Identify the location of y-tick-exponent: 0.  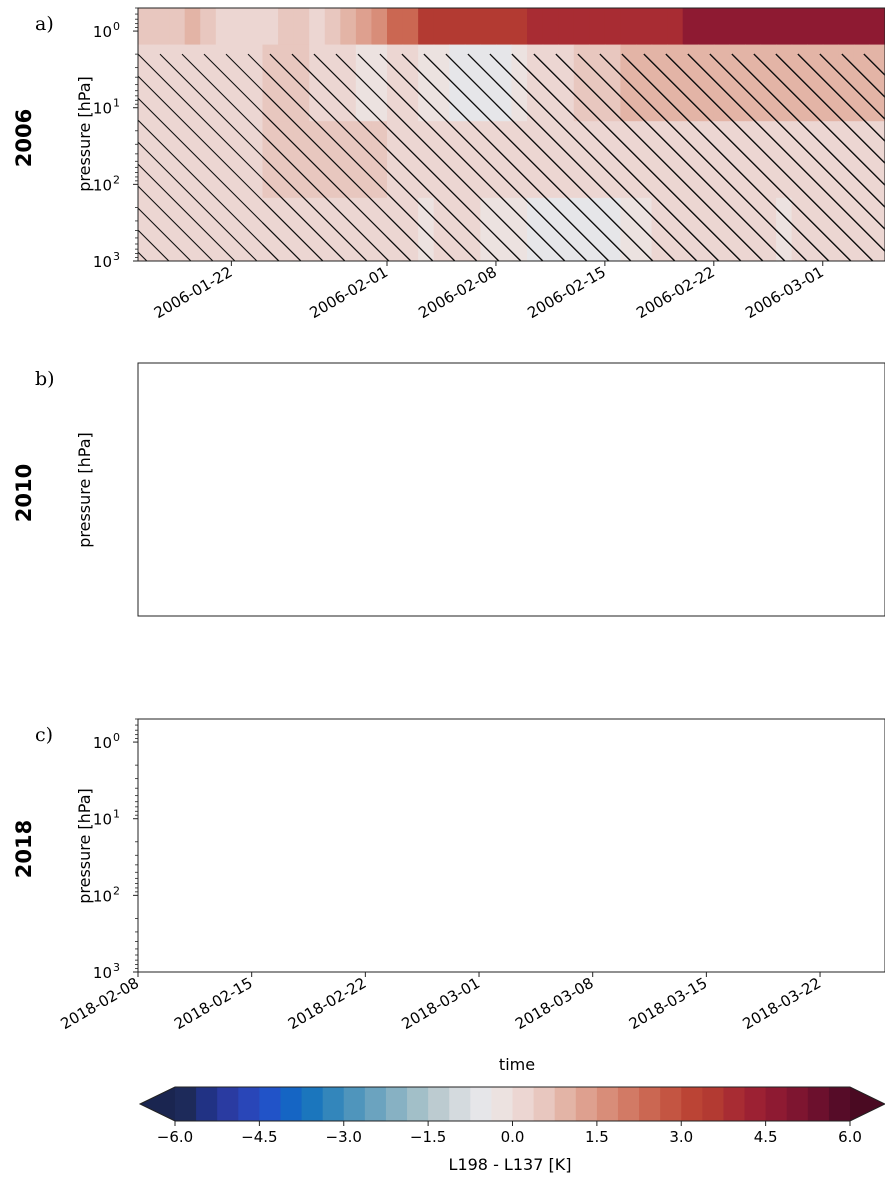
(116, 26).